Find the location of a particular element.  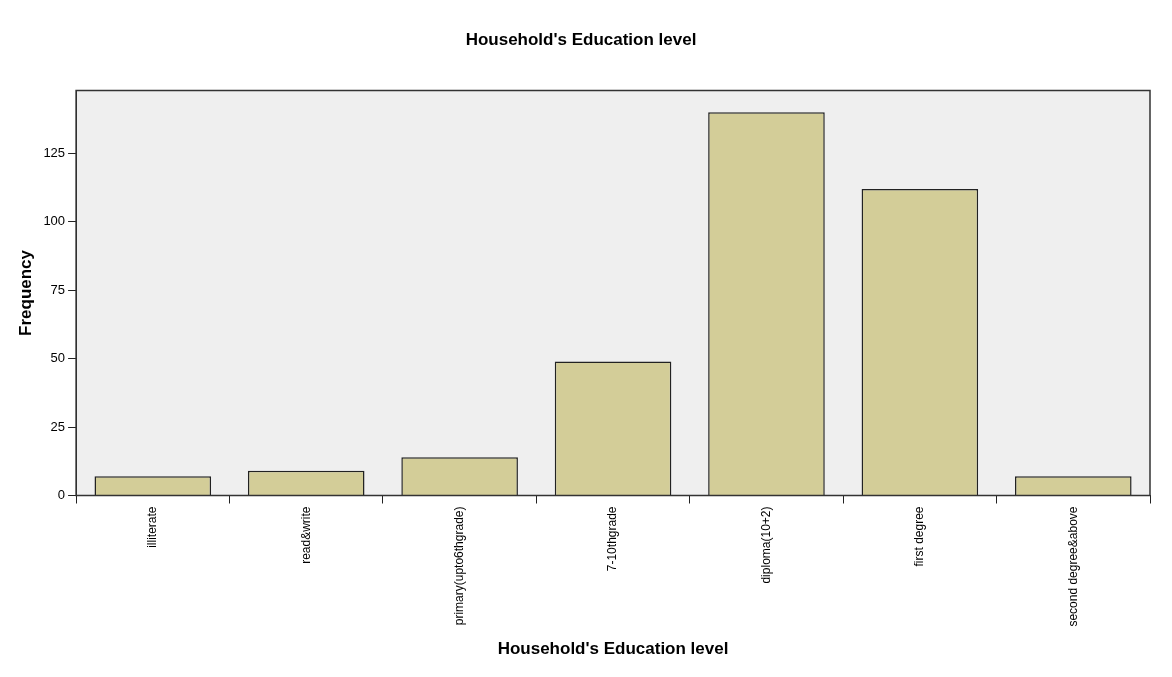

x-axis-title: Household's Education level is located at coordinates (613, 649).